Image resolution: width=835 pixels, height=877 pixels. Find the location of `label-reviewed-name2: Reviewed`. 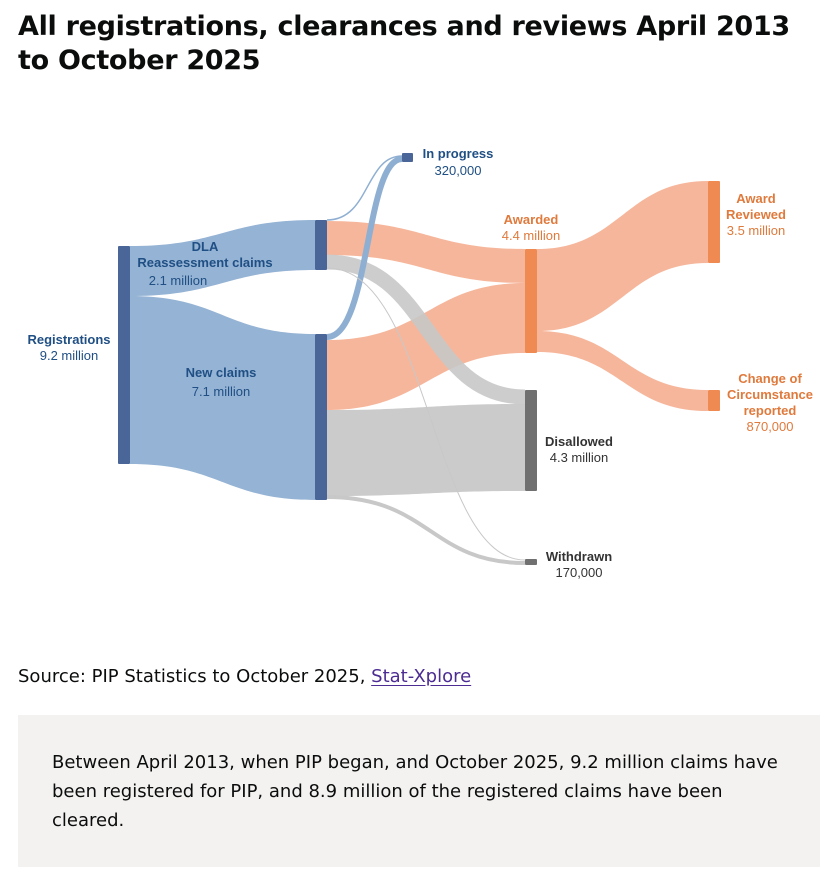

label-reviewed-name2: Reviewed is located at coordinates (756, 214).